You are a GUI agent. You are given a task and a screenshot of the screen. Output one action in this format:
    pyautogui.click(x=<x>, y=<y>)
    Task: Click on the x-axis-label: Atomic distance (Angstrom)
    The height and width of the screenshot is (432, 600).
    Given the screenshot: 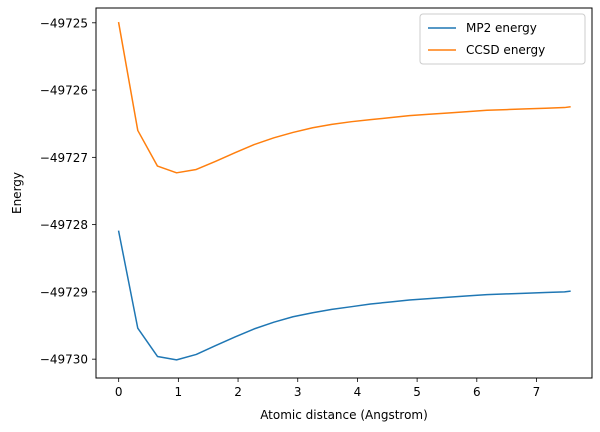 What is the action you would take?
    pyautogui.click(x=344, y=415)
    